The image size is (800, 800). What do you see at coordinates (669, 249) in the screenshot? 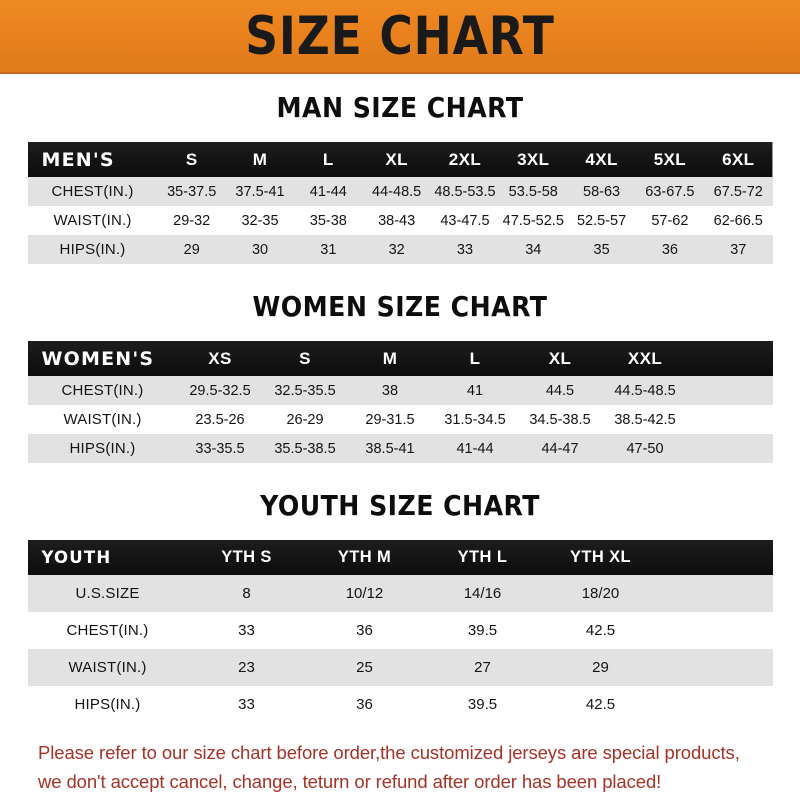
I see `man-cell-2-7: 36` at bounding box center [669, 249].